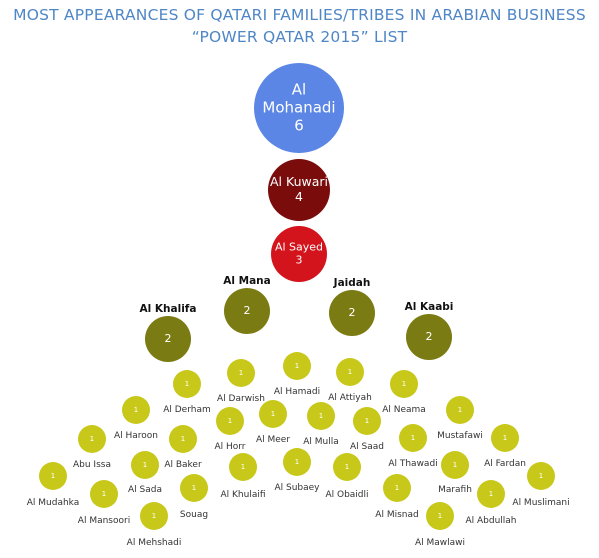  Describe the element at coordinates (299, 246) in the screenshot. I see `bubble-name-al-sayed: Al Sayed` at that location.